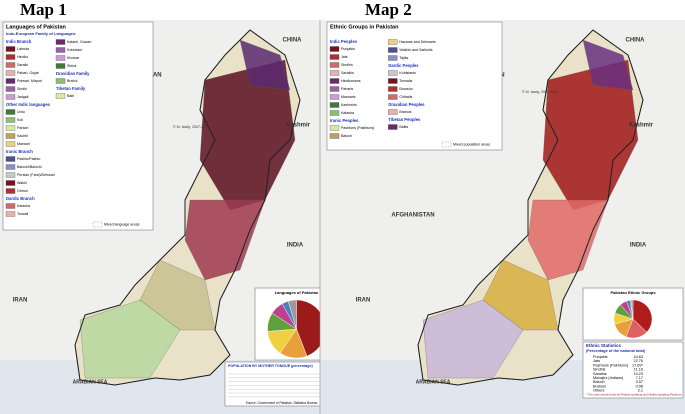 This screenshot has width=685, height=414. Describe the element at coordinates (270, 366) in the screenshot. I see `table-title: POPULATION BY MOTHER TONGUE (percentage)` at that location.